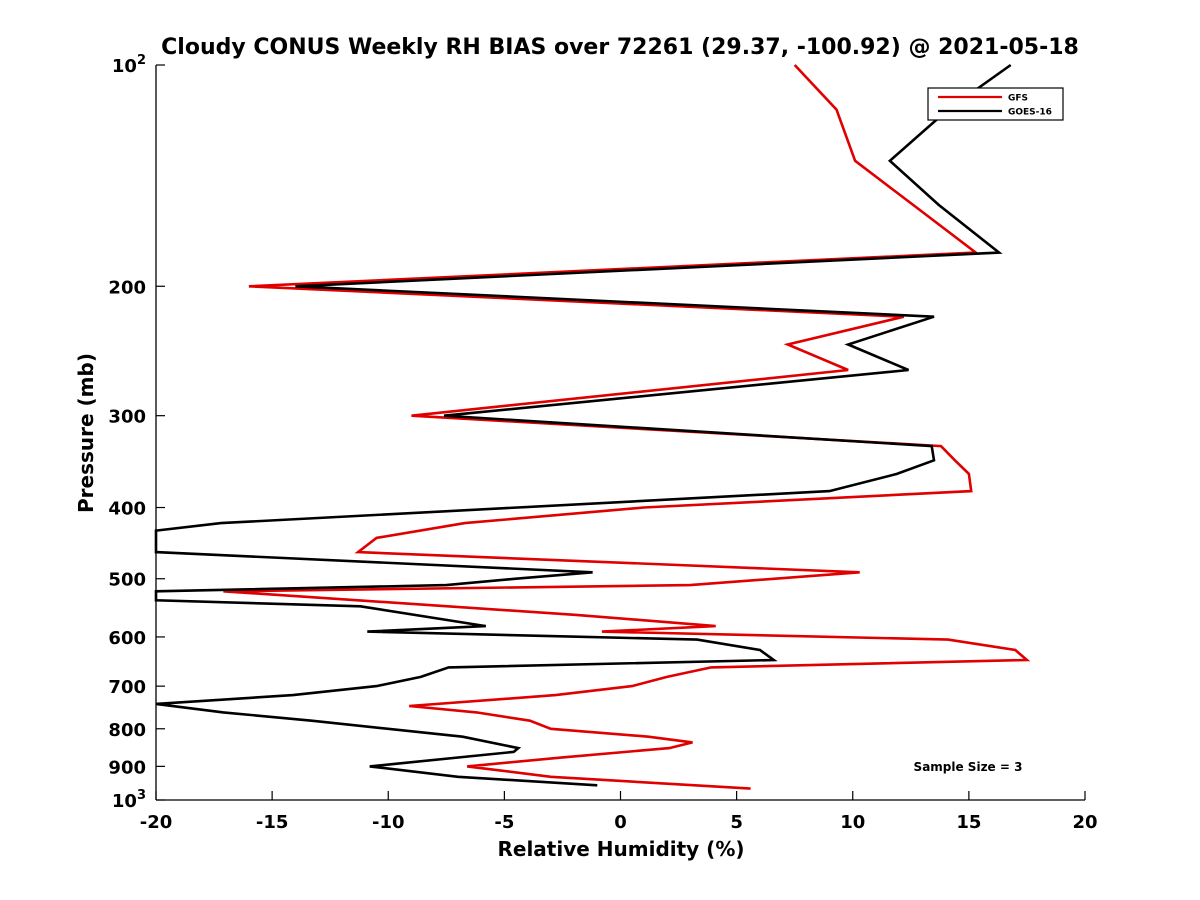 The image size is (1200, 900). What do you see at coordinates (736, 822) in the screenshot?
I see `x-tick-label: 5` at bounding box center [736, 822].